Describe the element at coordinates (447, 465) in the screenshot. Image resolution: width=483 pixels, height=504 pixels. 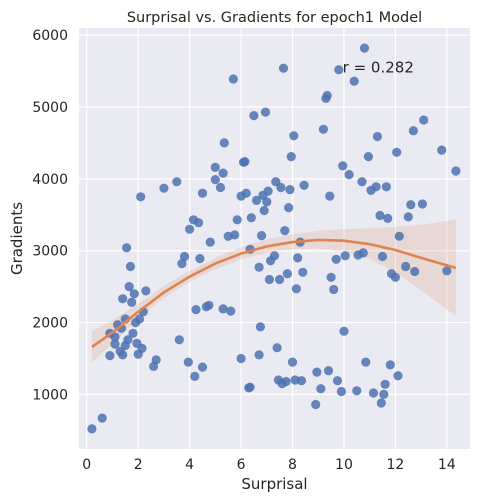
I see `x-tick-label: 14` at that location.